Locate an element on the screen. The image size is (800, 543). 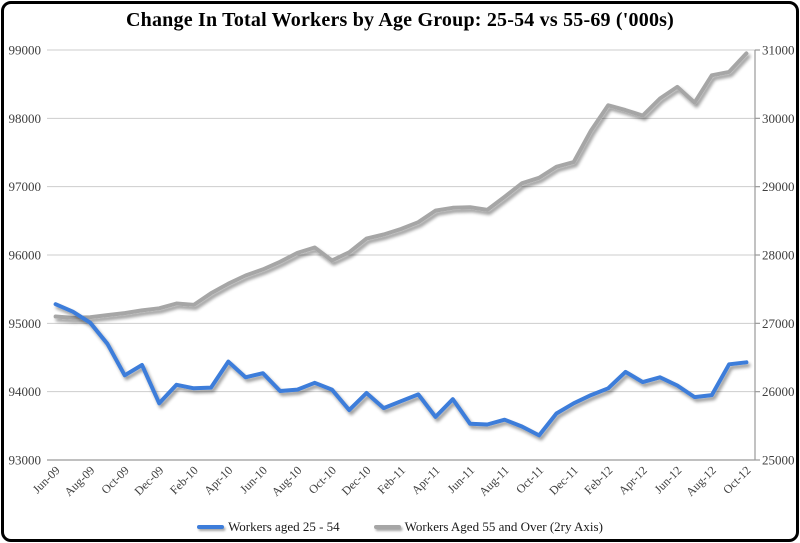
right-axis-tick-label: 29000 is located at coordinates (778, 186).